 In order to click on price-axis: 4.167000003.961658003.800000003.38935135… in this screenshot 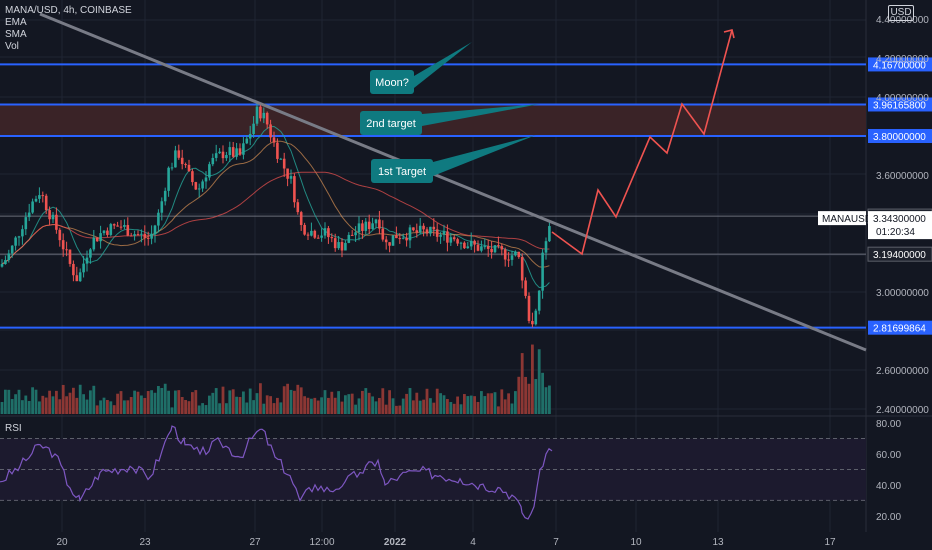, I will do `click(875, 269)`.